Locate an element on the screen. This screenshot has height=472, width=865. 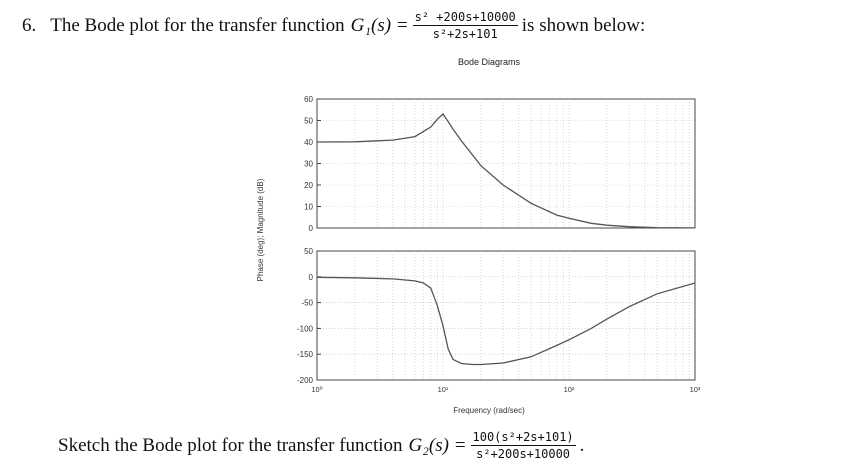
g2-numerator: 100(s²+2s+101) is located at coordinates (523, 438).